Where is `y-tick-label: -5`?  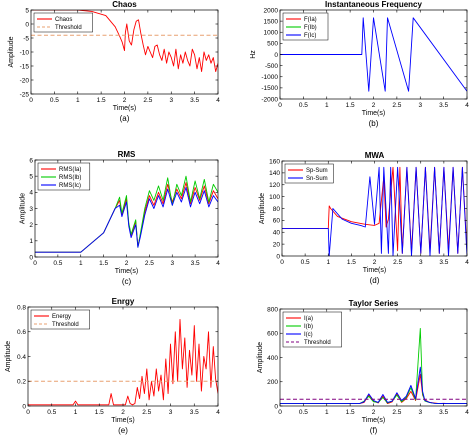
y-tick-label: -5 is located at coordinates (26, 38).